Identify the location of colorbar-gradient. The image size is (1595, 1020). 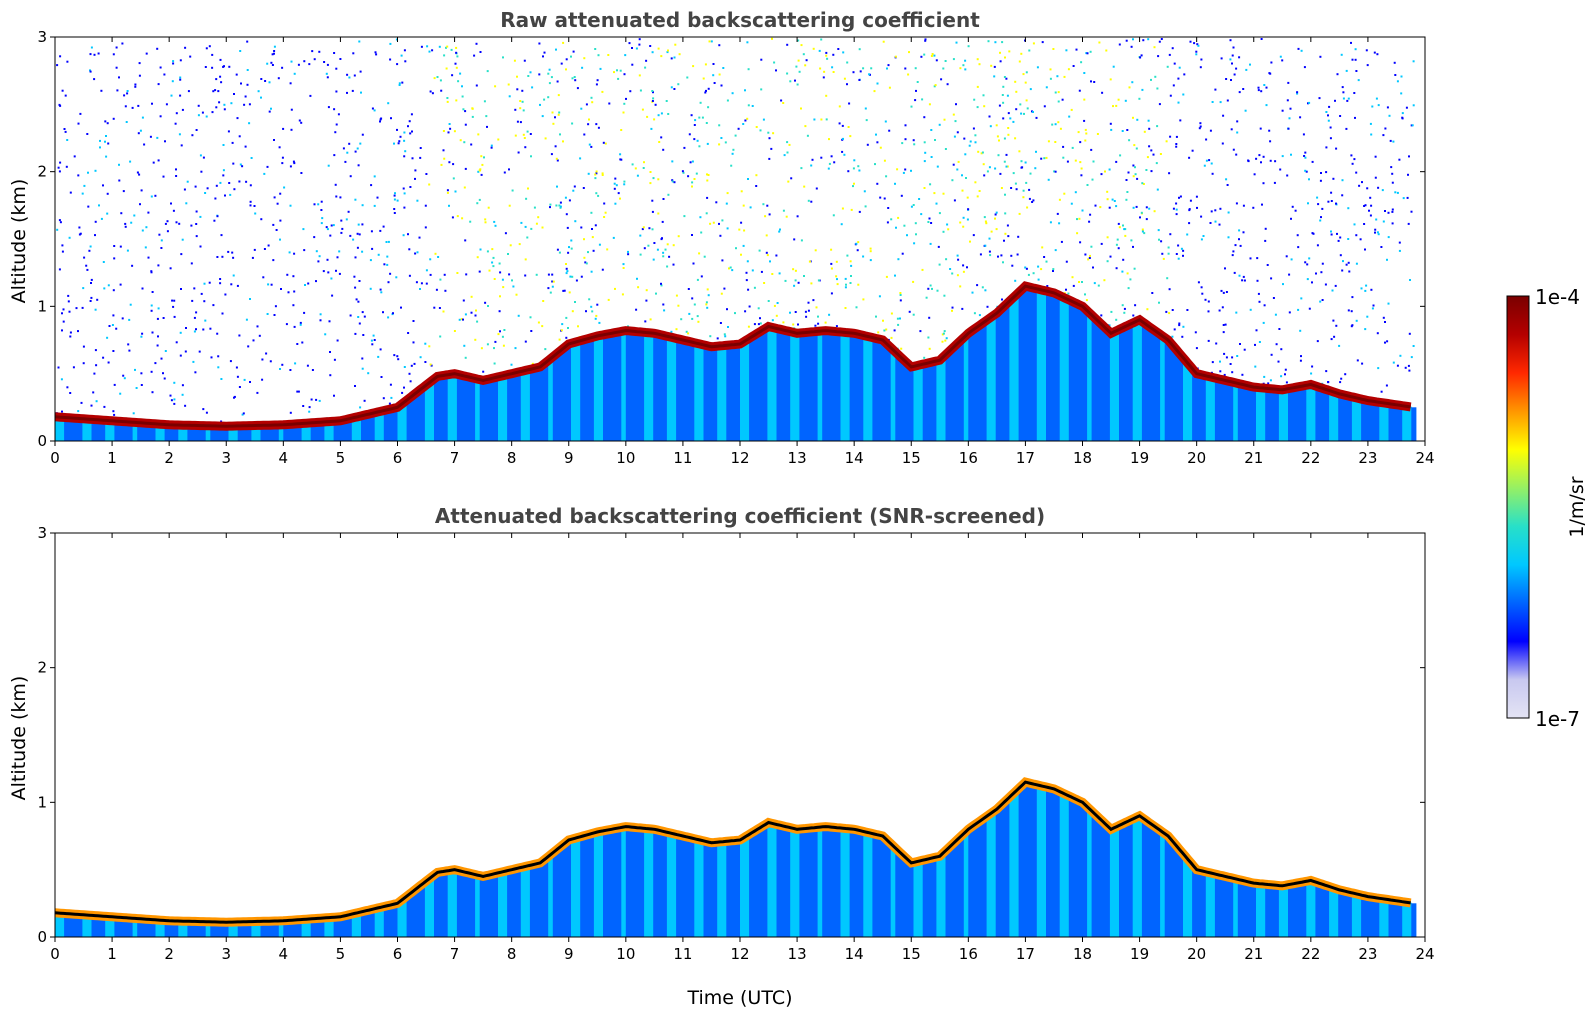
(1518, 507).